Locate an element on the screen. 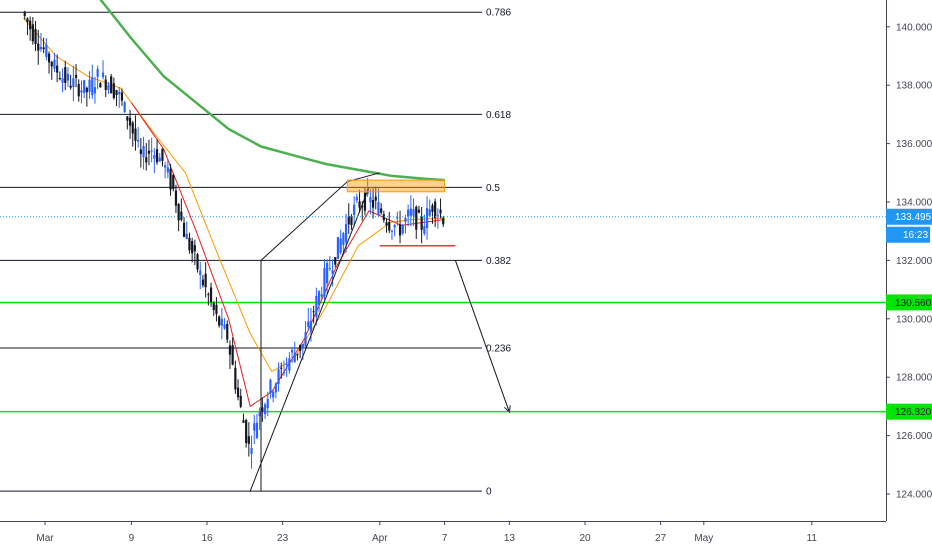 The width and height of the screenshot is (932, 550). fib-level-label: 0.786 is located at coordinates (498, 13).